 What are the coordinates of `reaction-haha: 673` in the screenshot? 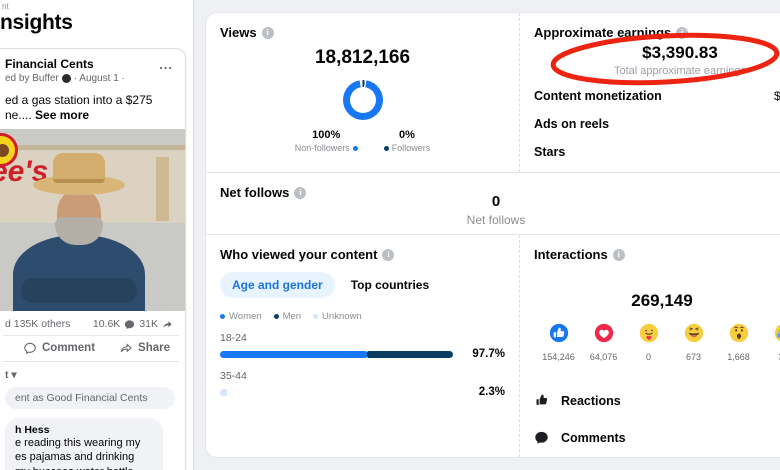 It's located at (693, 342).